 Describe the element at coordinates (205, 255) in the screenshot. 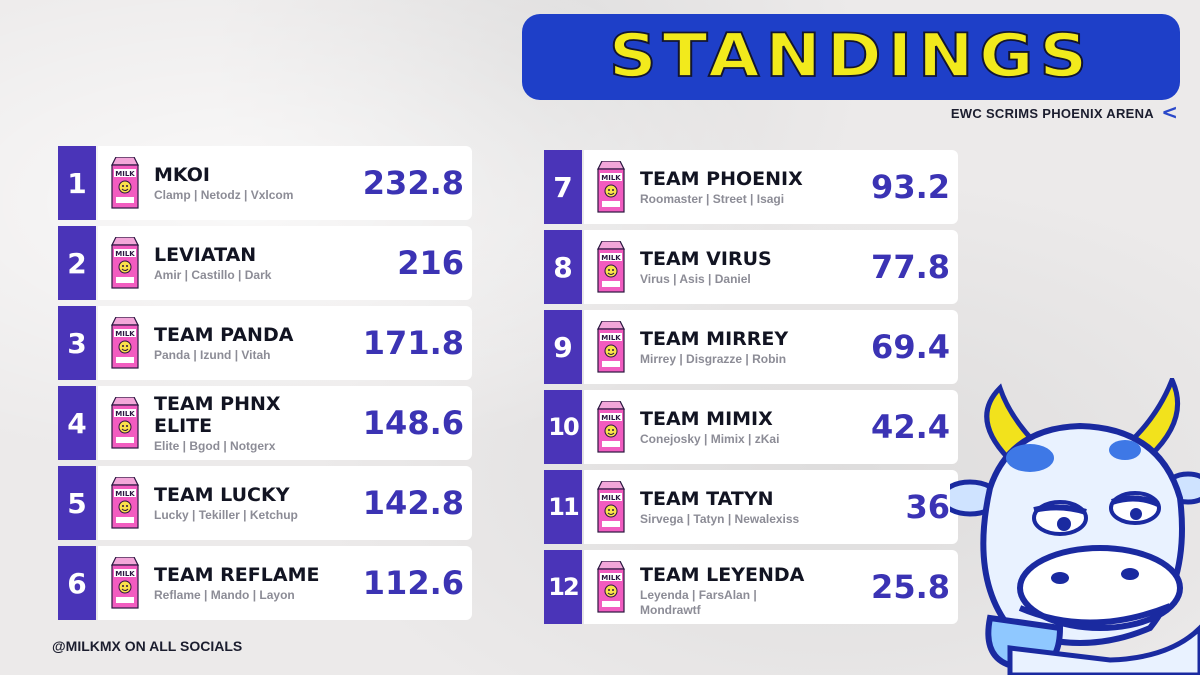

I see `team-name: LEVIATAN` at that location.